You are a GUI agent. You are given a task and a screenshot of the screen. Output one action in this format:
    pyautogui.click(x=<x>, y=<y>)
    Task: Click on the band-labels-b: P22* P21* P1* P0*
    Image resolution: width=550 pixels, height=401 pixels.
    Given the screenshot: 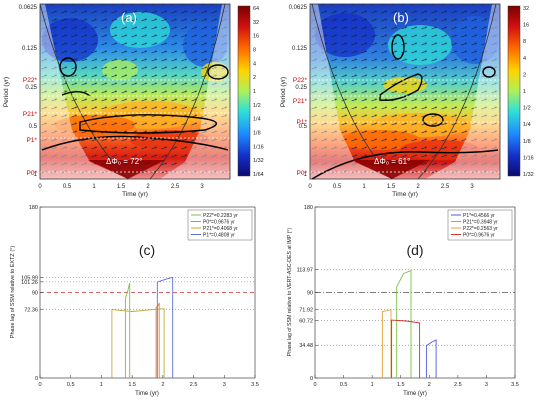 What is the action you would take?
    pyautogui.click(x=300, y=127)
    